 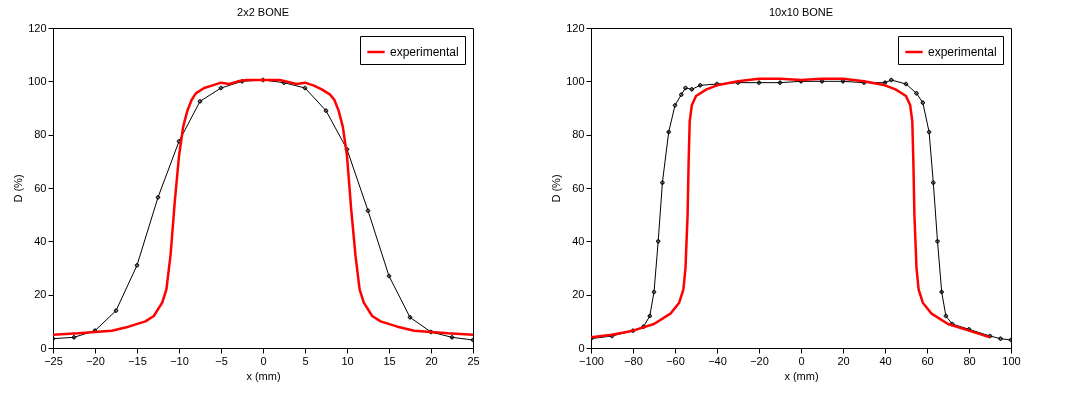 I want to click on chart-title: 10x10 BONE, so click(x=801, y=12).